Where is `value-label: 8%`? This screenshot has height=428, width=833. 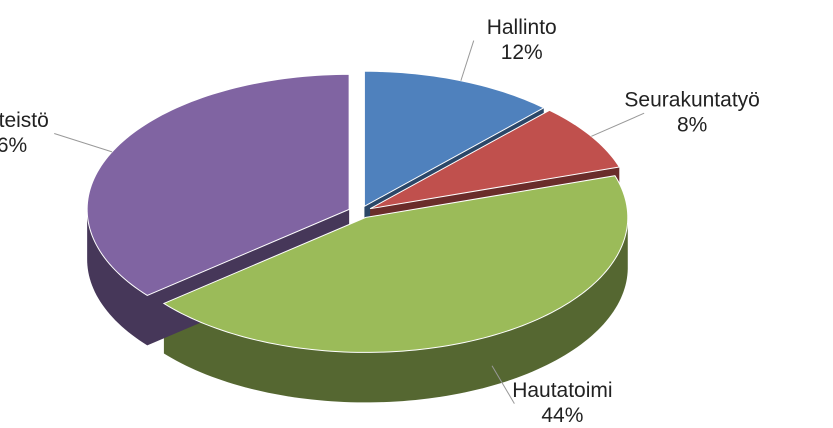 value-label: 8% is located at coordinates (692, 125).